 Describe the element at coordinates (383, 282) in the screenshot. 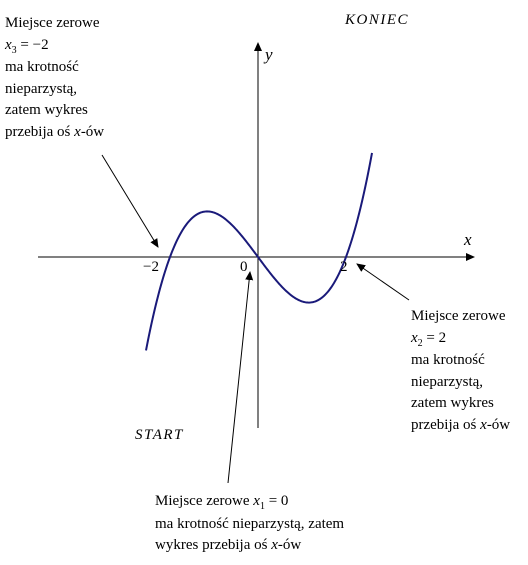

I see `pointer-arrow-right` at that location.